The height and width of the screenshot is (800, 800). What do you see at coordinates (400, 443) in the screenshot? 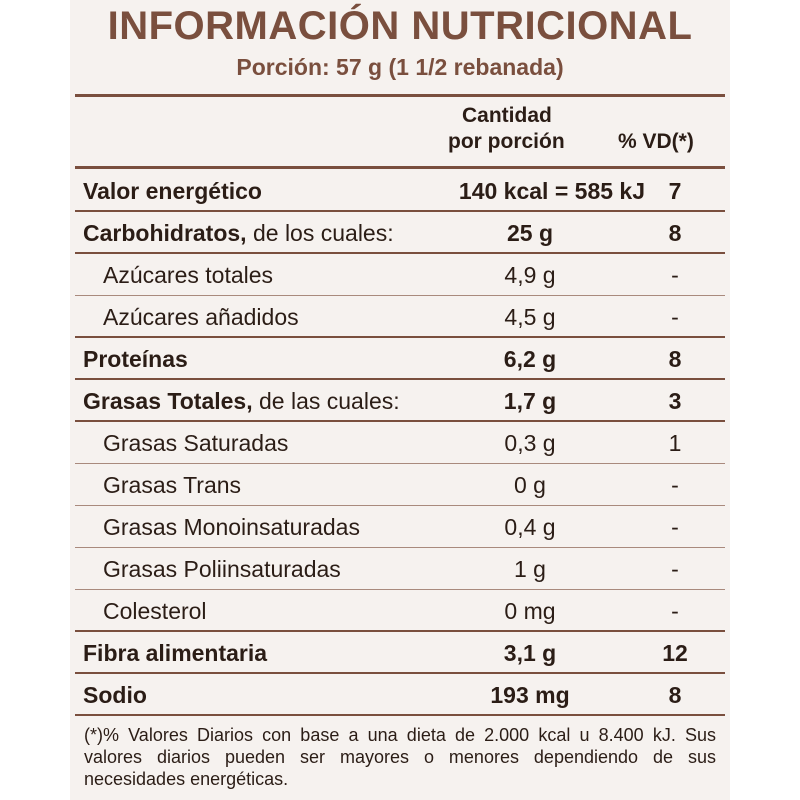
I see `table-row: Grasas Saturadas 0,3 g 1` at bounding box center [400, 443].